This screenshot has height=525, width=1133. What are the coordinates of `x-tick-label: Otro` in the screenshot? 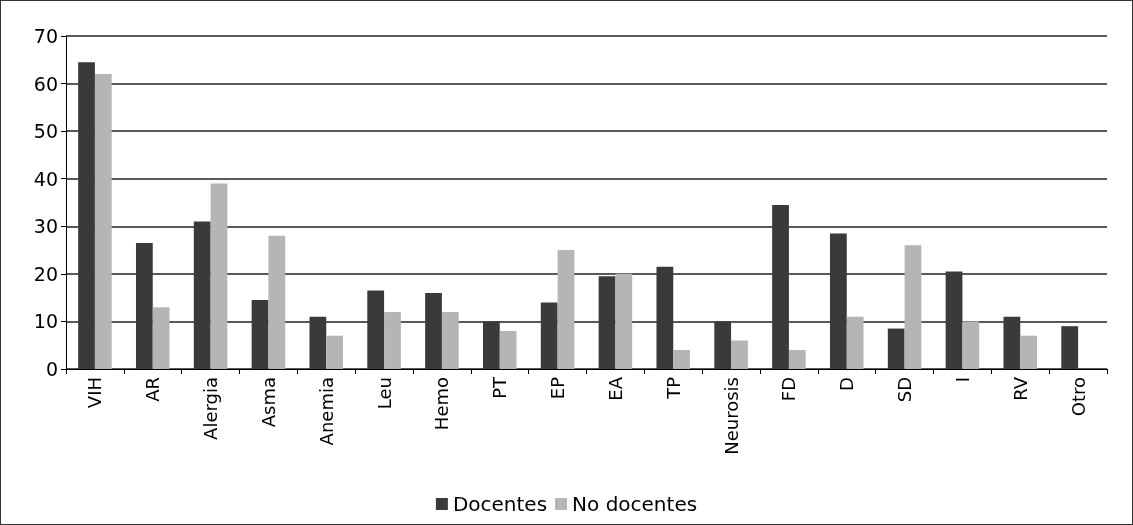 It's located at (1078, 397).